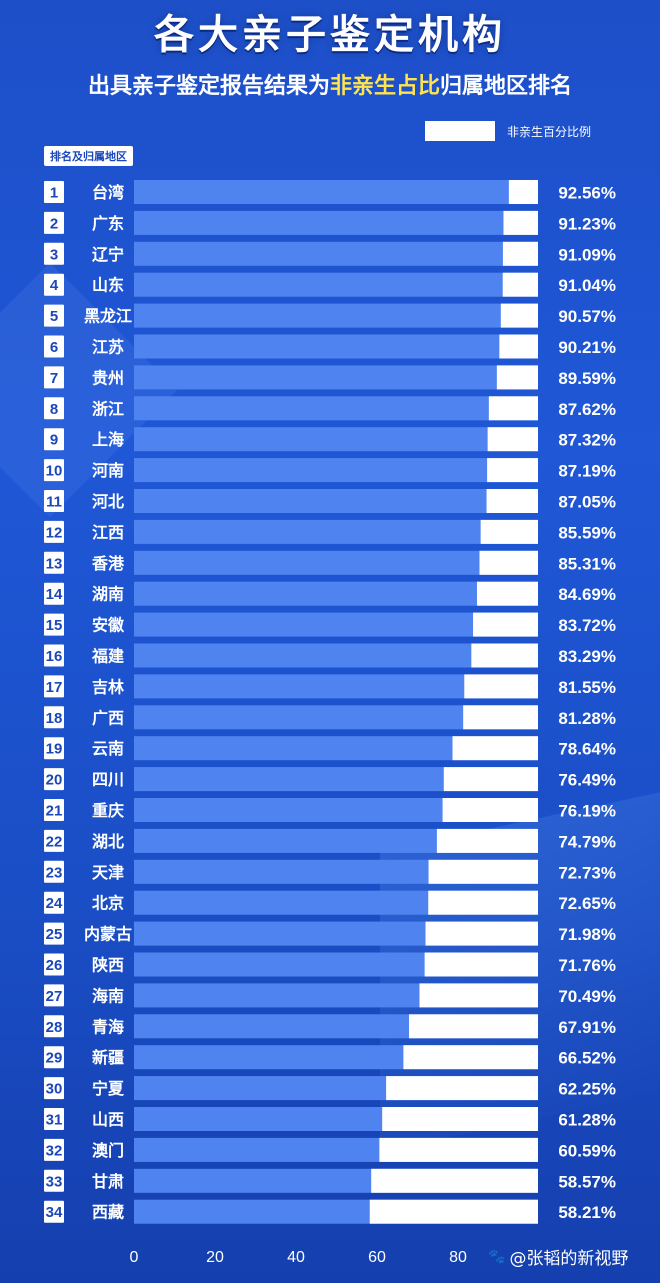 The height and width of the screenshot is (1283, 660). What do you see at coordinates (587, 285) in the screenshot?
I see `data-label: 91.04%` at bounding box center [587, 285].